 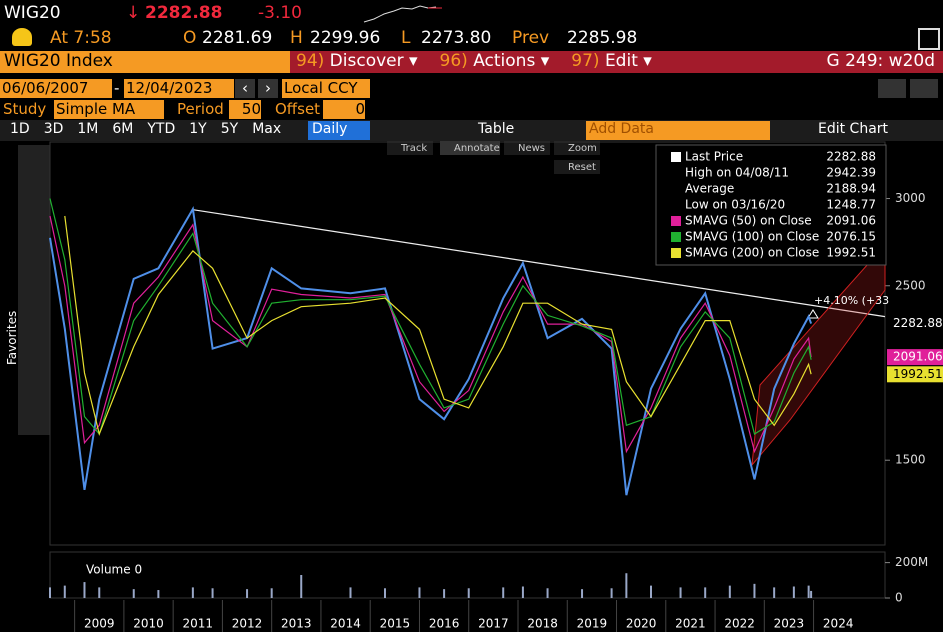 I want to click on legend-label: Last Price, so click(x=714, y=157).